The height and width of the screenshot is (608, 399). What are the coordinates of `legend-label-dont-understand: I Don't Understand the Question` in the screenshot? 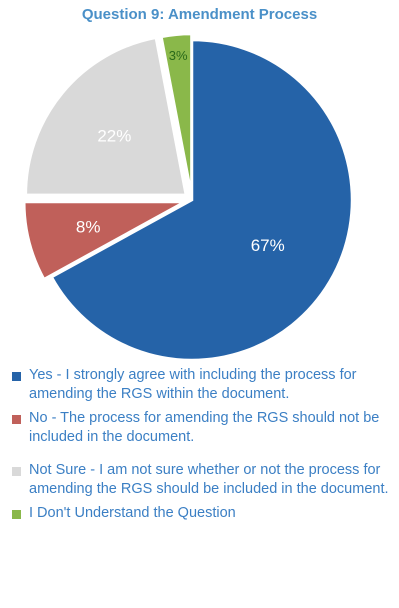 It's located at (132, 513).